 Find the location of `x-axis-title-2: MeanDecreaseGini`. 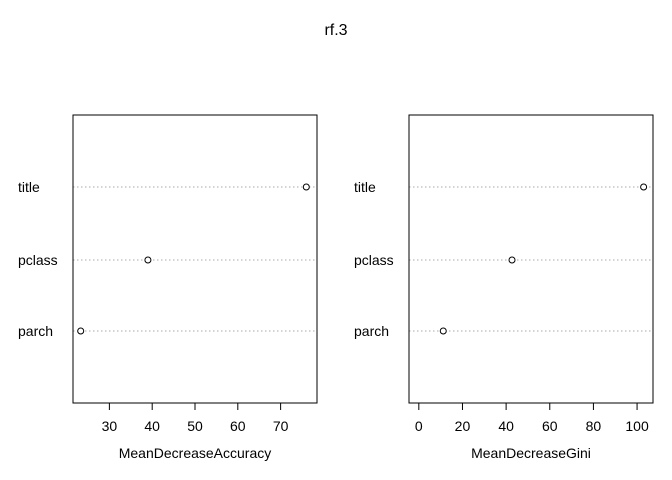

x-axis-title-2: MeanDecreaseGini is located at coordinates (531, 453).